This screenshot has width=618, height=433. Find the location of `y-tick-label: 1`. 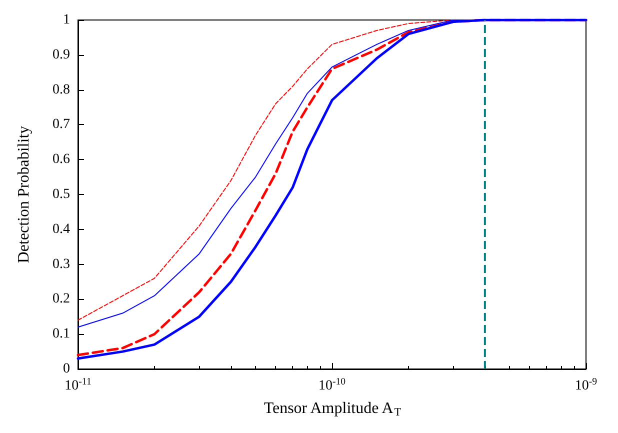

y-tick-label: 1 is located at coordinates (66, 20).